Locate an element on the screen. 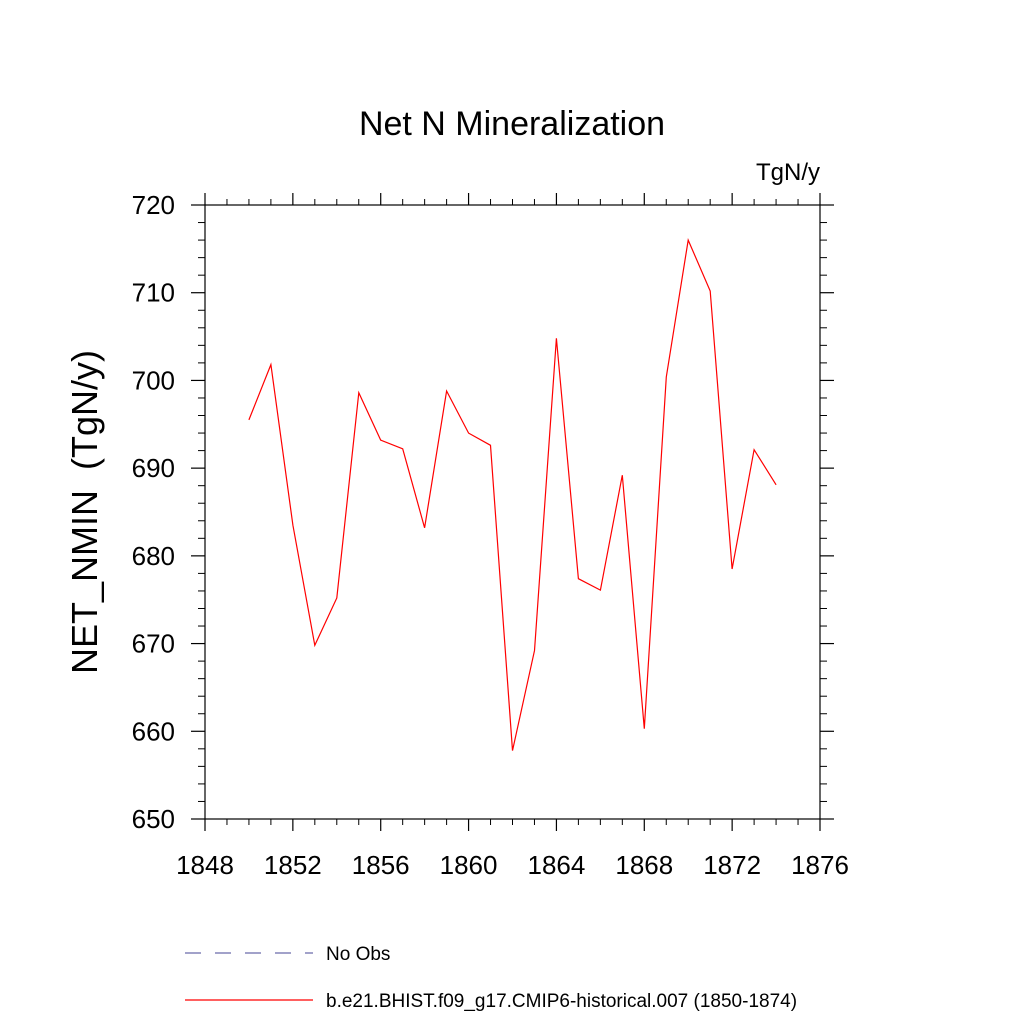 This screenshot has height=1024, width=1024. y-tick-label: 670 is located at coordinates (153, 644).